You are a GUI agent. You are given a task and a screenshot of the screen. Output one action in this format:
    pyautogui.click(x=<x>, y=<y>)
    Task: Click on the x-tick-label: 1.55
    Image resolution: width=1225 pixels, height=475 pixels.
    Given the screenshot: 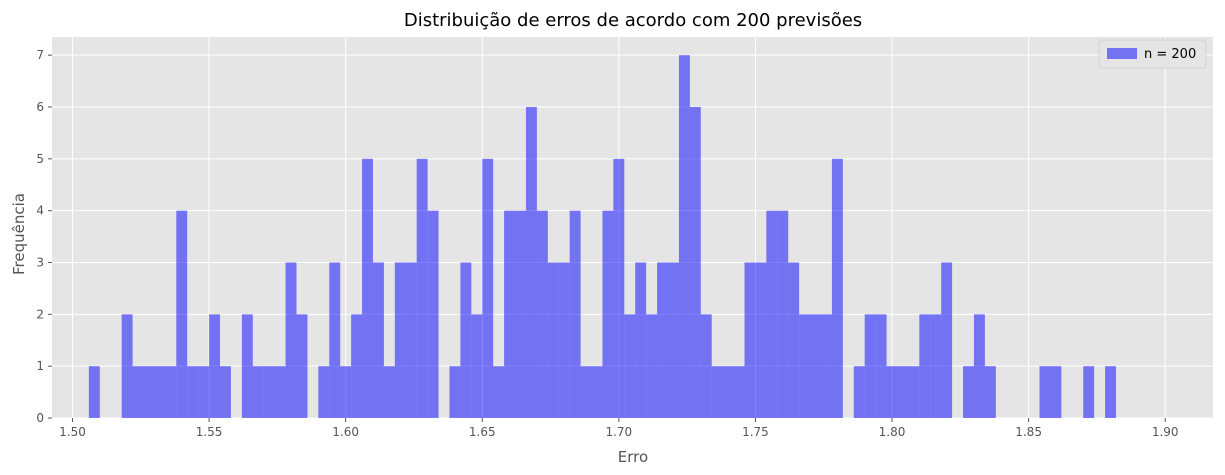 What is the action you would take?
    pyautogui.click(x=209, y=432)
    